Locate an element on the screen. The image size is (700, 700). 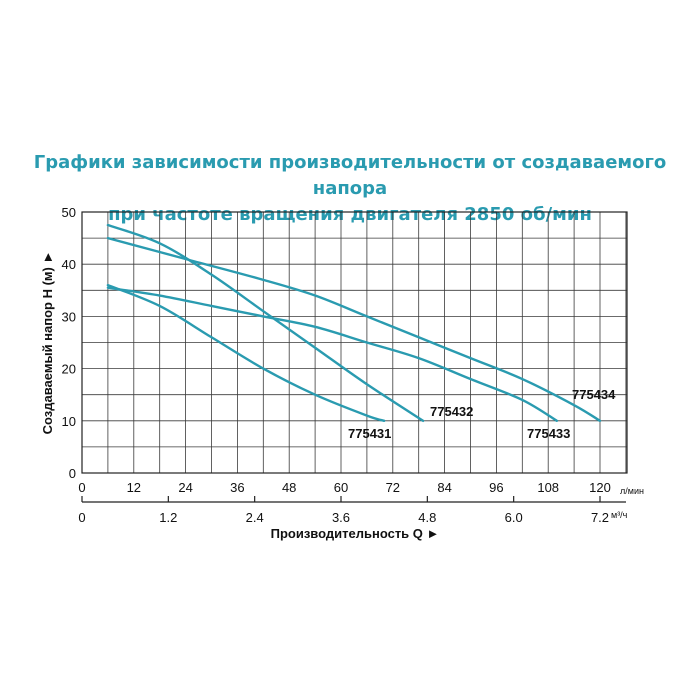
x-tick-label: 96 is located at coordinates (496, 487).